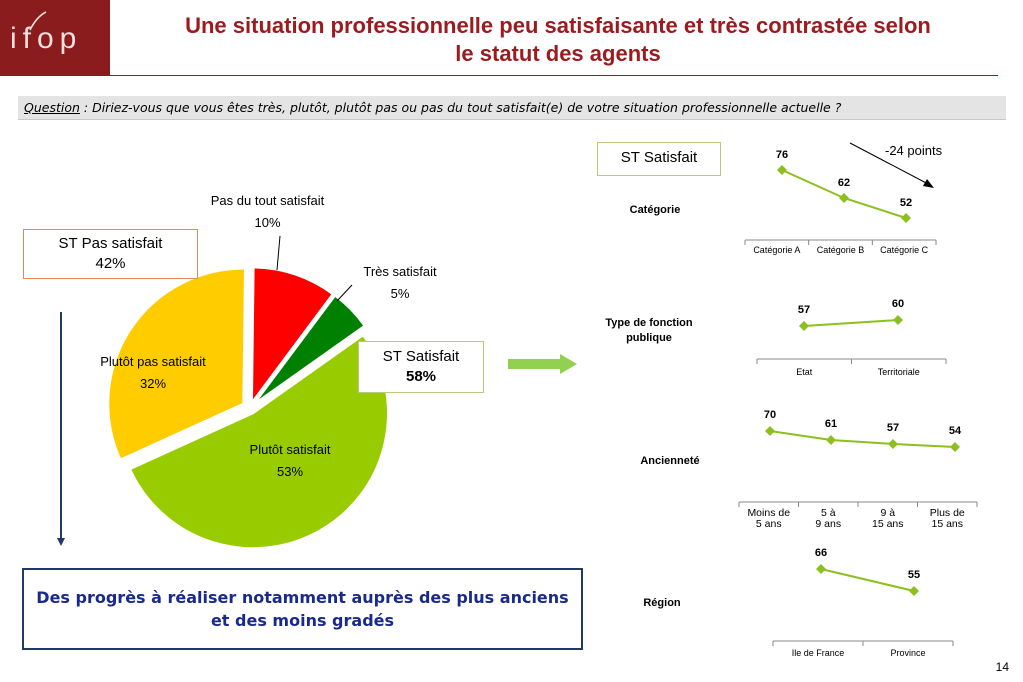 The height and width of the screenshot is (682, 1023). What do you see at coordinates (61, 542) in the screenshot?
I see `down-arrow-head` at bounding box center [61, 542].